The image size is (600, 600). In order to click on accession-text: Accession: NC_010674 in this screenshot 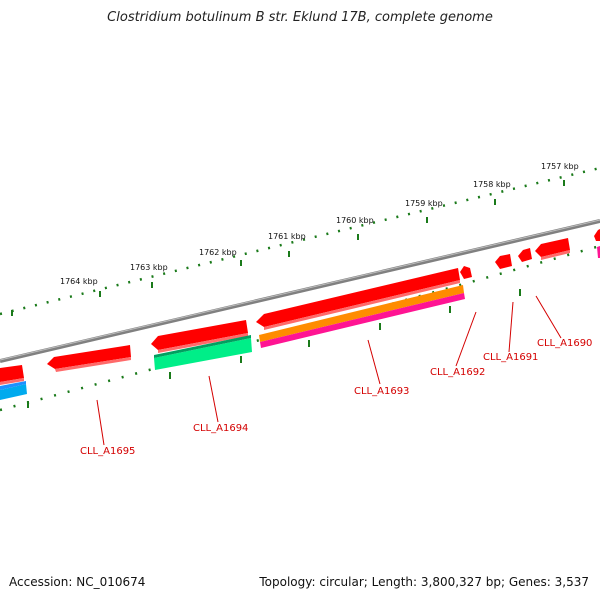, I will do `click(77, 582)`.